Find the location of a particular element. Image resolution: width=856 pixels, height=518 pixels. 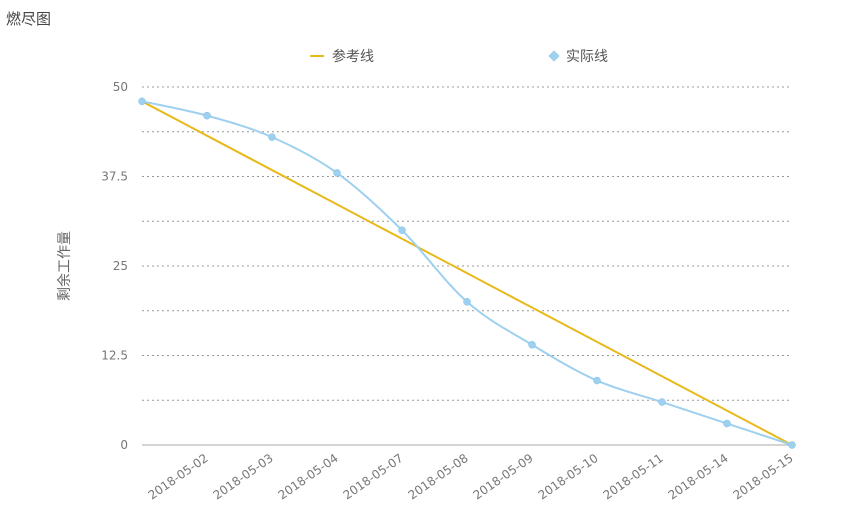

x-tick-label: 2018-05-08 is located at coordinates (438, 476).